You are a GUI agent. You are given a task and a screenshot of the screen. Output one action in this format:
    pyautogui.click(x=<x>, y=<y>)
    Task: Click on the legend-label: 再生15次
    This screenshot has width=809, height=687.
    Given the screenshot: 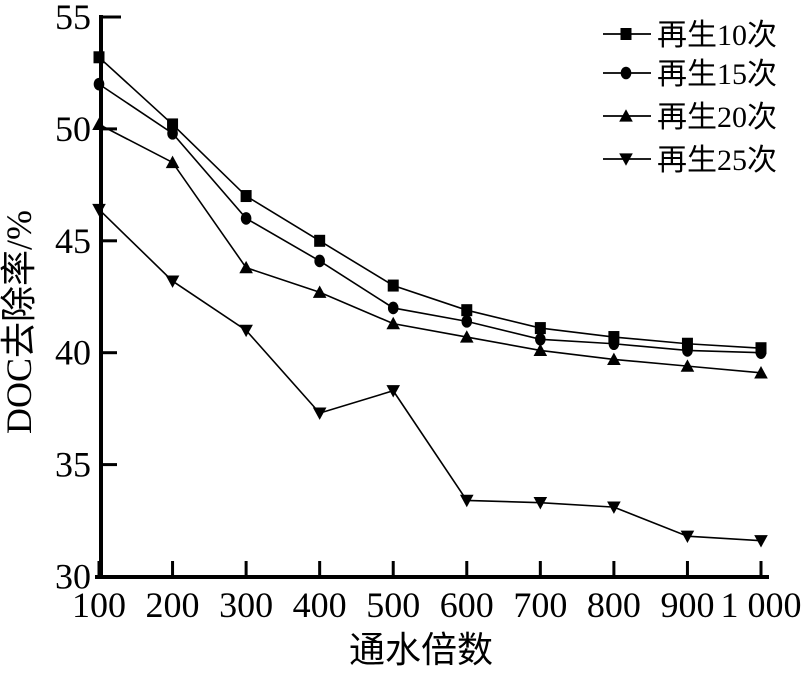 What is the action you would take?
    pyautogui.click(x=717, y=74)
    